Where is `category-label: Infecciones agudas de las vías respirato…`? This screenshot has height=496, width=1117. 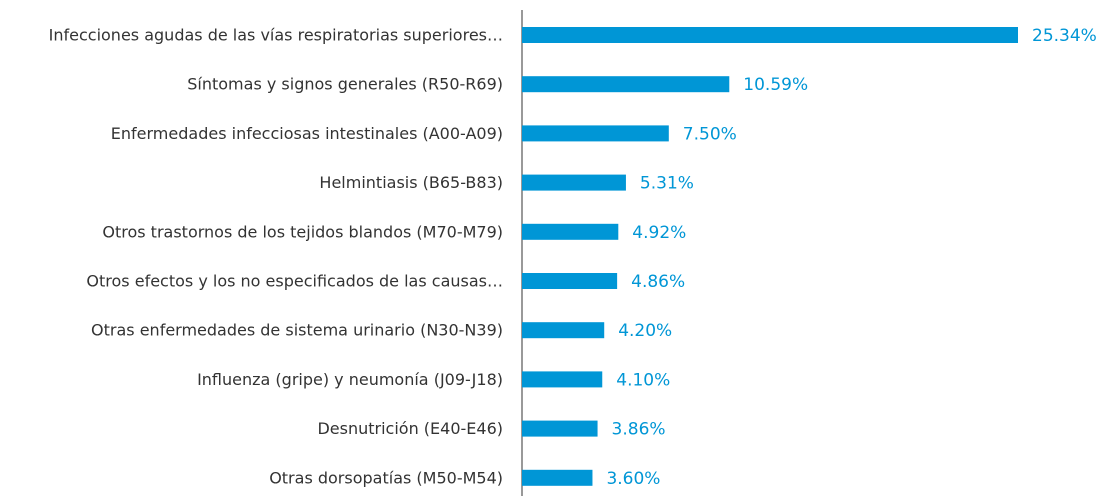
category-label: Infecciones agudas de las vías respirato… is located at coordinates (276, 35).